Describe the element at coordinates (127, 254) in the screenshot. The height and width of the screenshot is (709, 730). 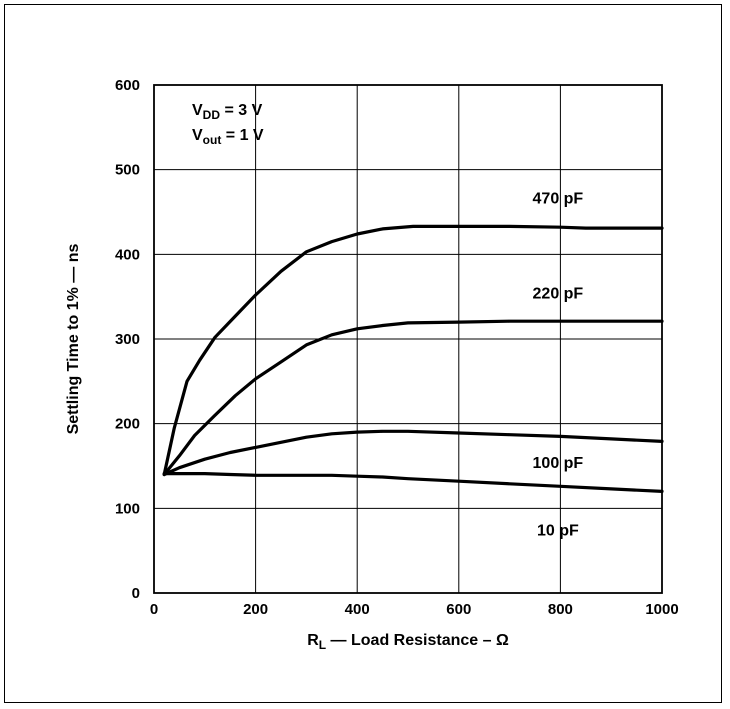
I see `y-tick-label: 400` at that location.